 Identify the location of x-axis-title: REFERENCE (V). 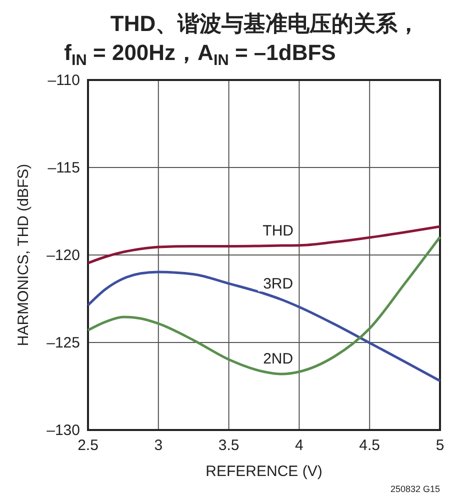
(264, 471).